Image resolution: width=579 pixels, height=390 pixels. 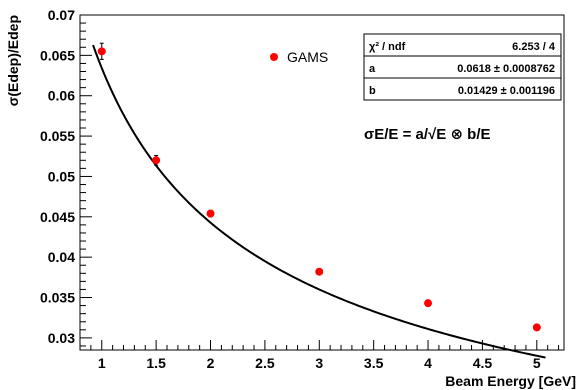 What do you see at coordinates (61, 338) in the screenshot?
I see `y-tick-label: 0.03` at bounding box center [61, 338].